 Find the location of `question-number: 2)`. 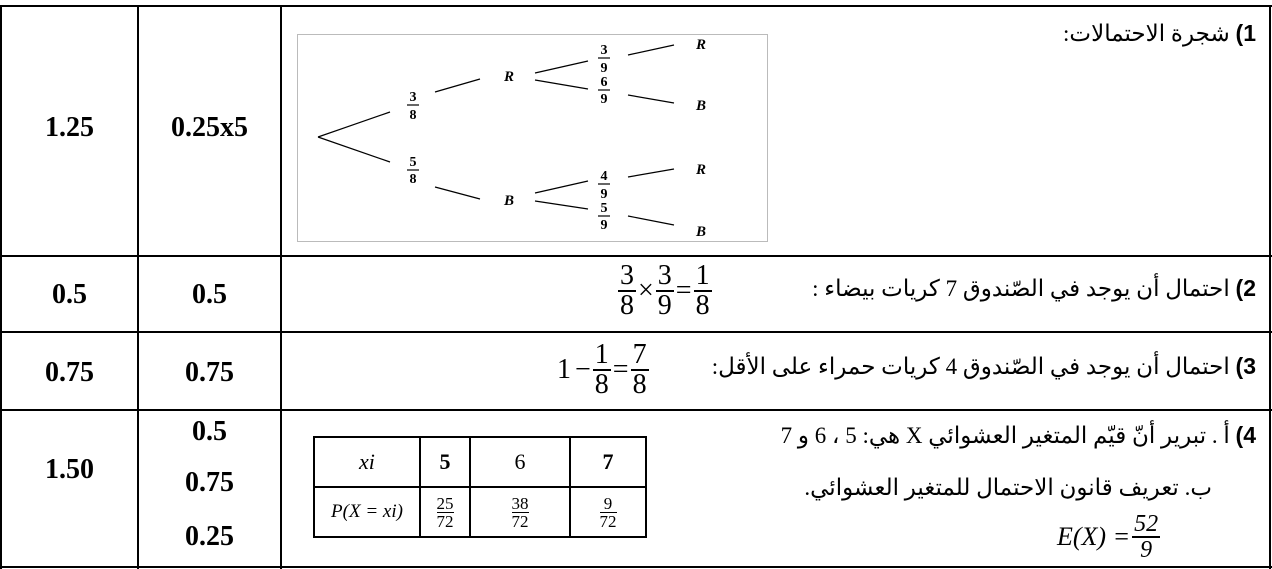

question-number: 2) is located at coordinates (1245, 288).